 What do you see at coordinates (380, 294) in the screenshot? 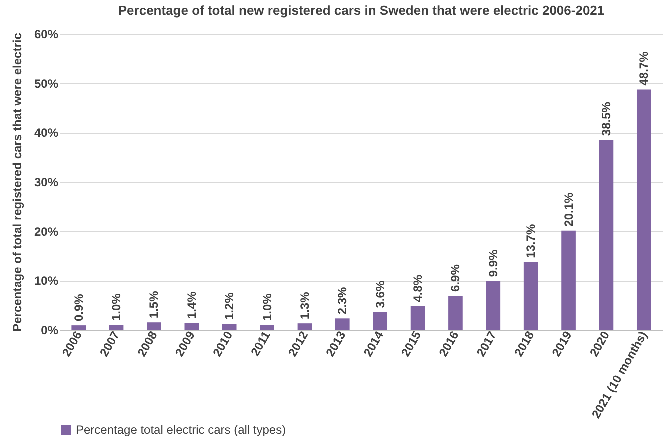
I see `data-label: 3.6%` at bounding box center [380, 294].